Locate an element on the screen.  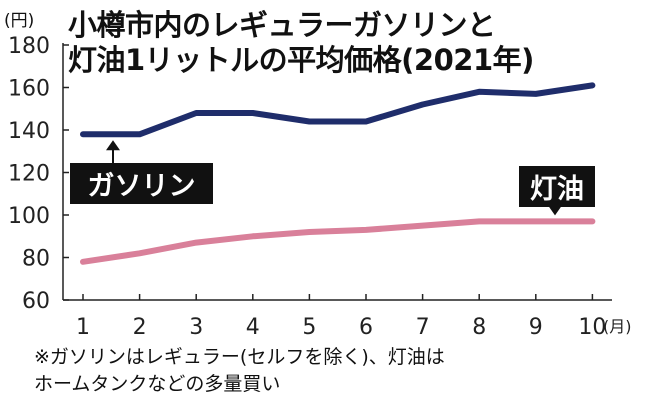
y-tick-label: 180 is located at coordinates (29, 46).